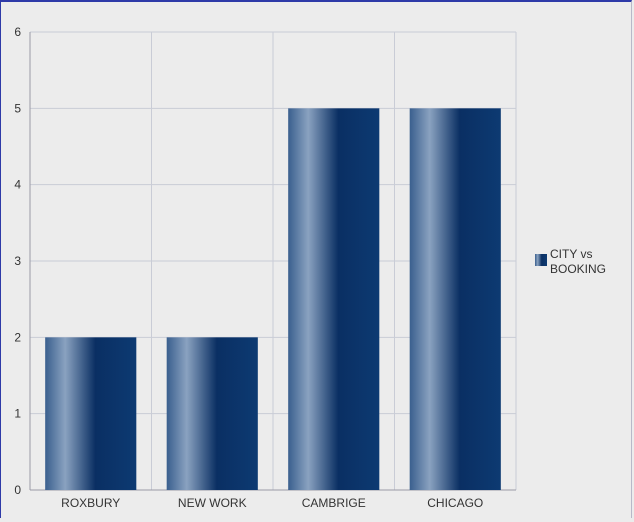  Describe the element at coordinates (578, 269) in the screenshot. I see `legend-label-line2: BOOKING` at that location.